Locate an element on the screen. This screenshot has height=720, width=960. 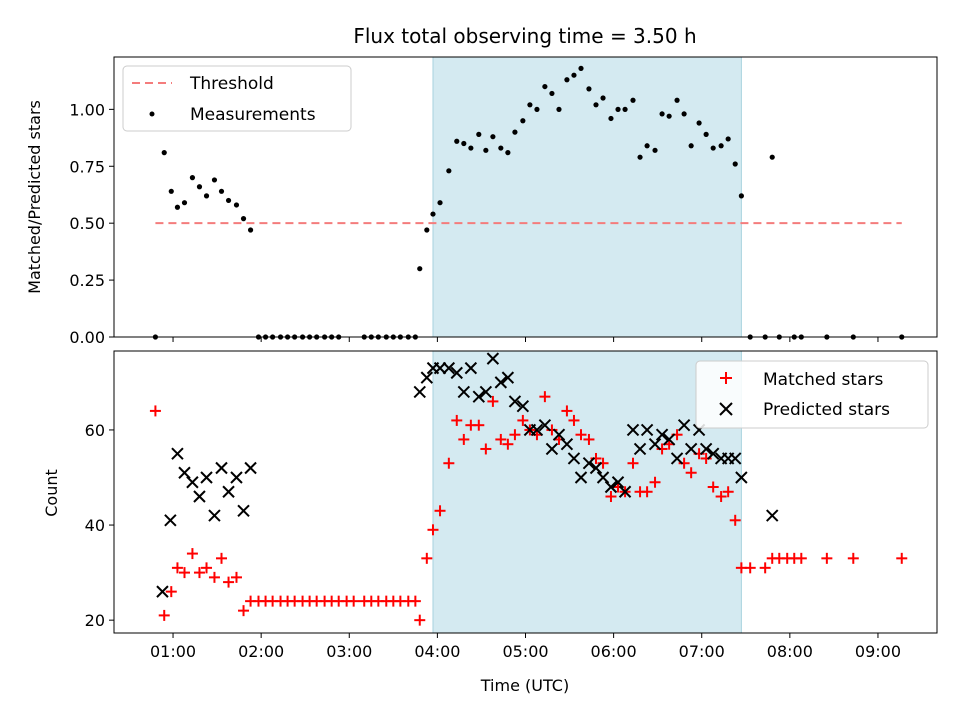
x-tick-label: 03:00 is located at coordinates (349, 651).